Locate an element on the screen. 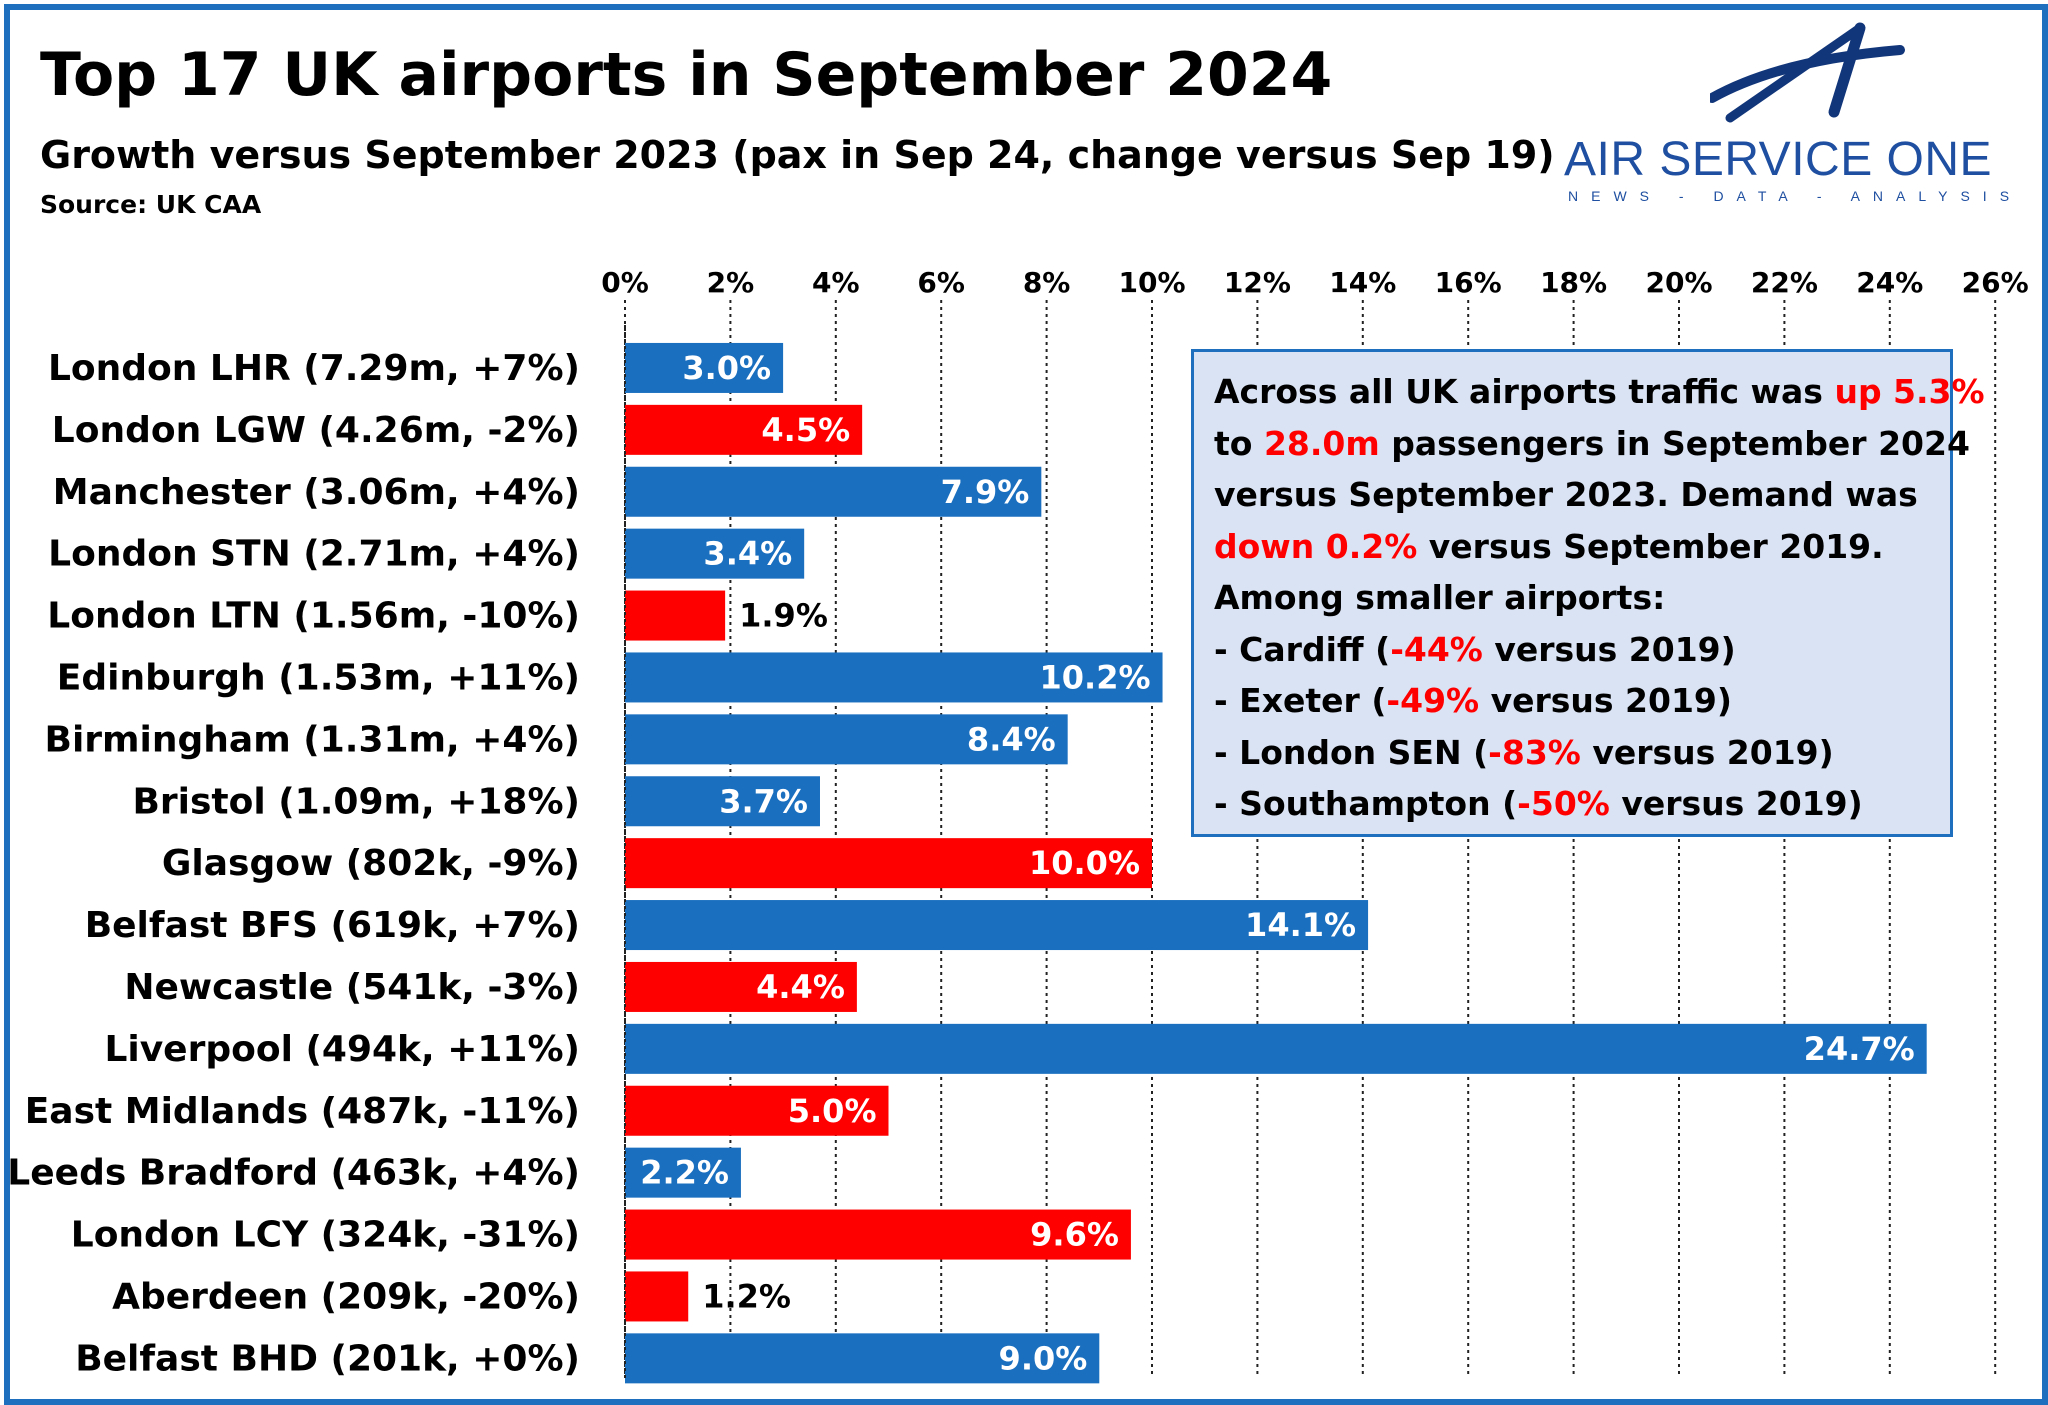 This screenshot has width=2048, height=1405. x-tick-label: 16% is located at coordinates (1468, 282).